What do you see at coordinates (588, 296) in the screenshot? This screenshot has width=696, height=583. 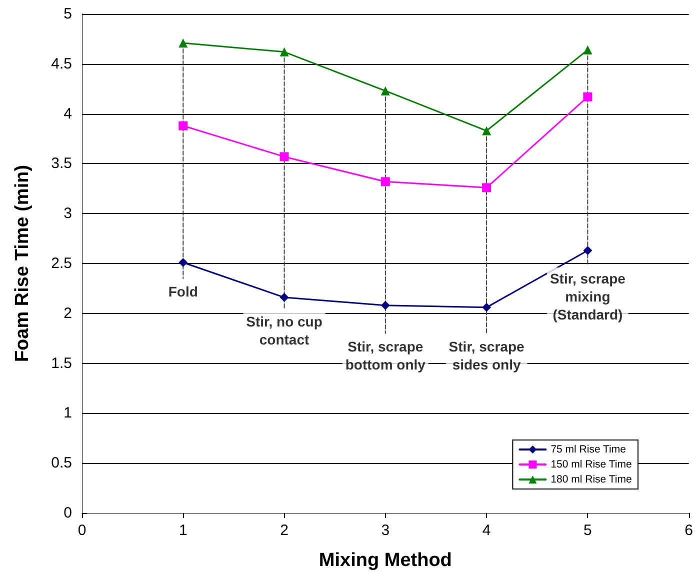 I see `annotation: Stir, scrape mixing (Standard)` at bounding box center [588, 296].